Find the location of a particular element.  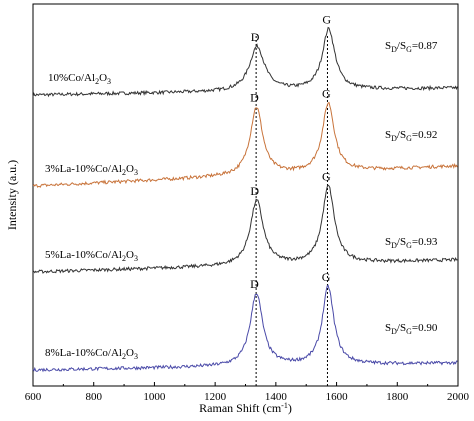

ratio-label: SD/SG=0.93 is located at coordinates (411, 243).